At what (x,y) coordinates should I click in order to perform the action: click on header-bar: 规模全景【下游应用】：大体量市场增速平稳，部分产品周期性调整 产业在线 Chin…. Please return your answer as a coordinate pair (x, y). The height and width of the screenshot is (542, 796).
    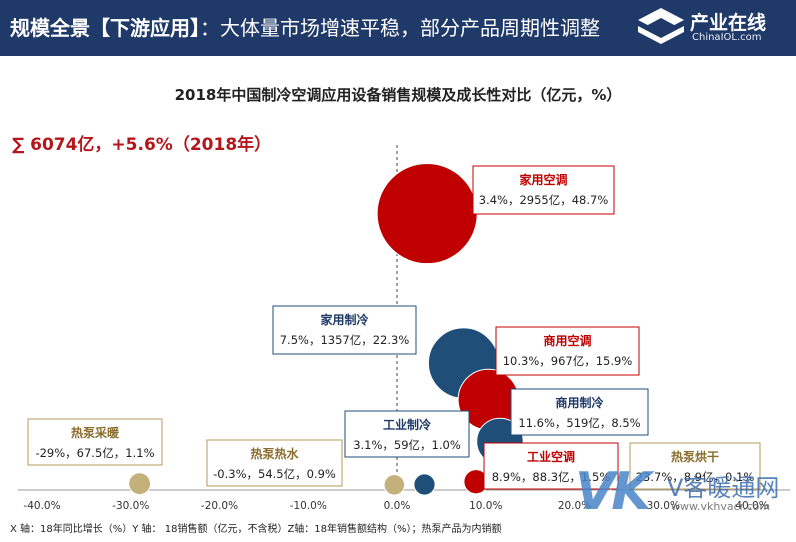
    Looking at the image, I should click on (398, 28).